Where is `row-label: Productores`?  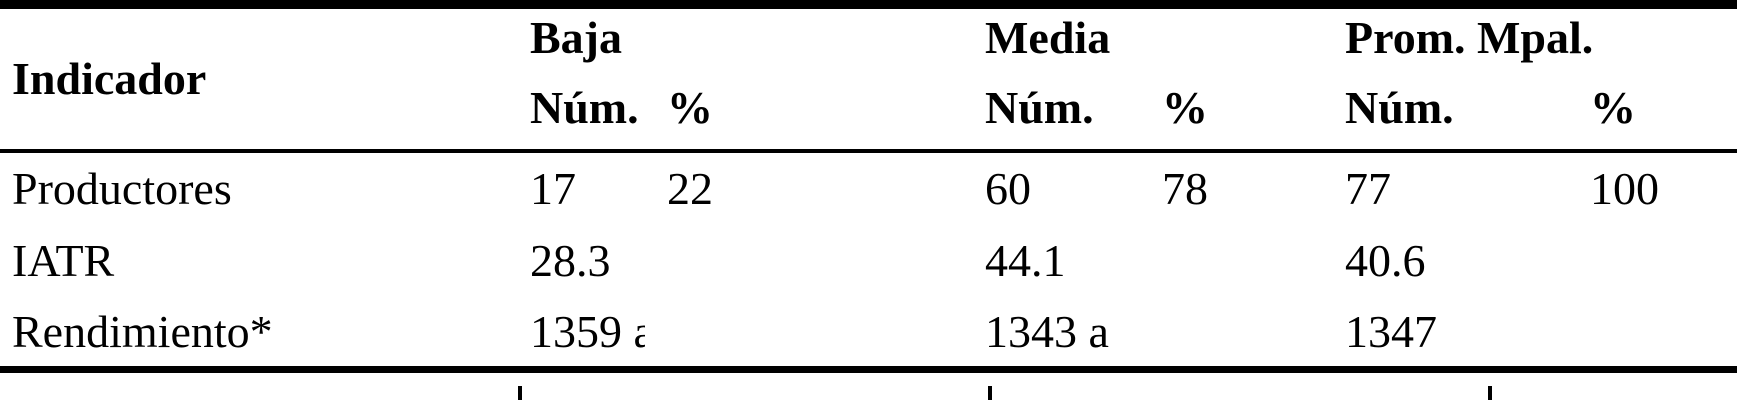 row-label: Productores is located at coordinates (254, 186).